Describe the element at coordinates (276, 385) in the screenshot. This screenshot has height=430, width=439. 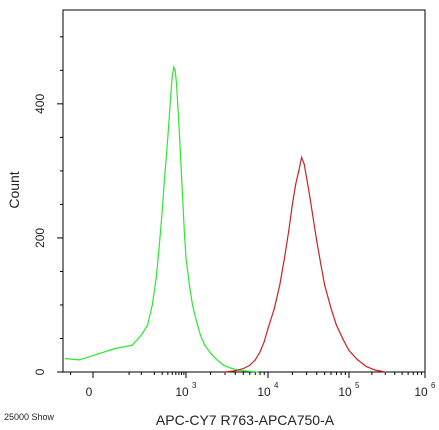
I see `x-tick-exponent: 4` at that location.